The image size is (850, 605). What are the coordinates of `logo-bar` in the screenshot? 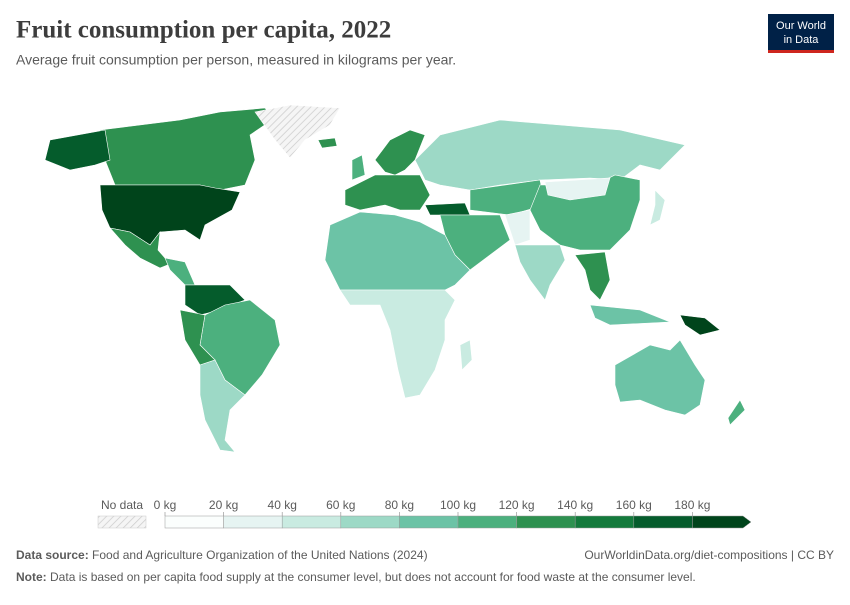 It's located at (801, 51).